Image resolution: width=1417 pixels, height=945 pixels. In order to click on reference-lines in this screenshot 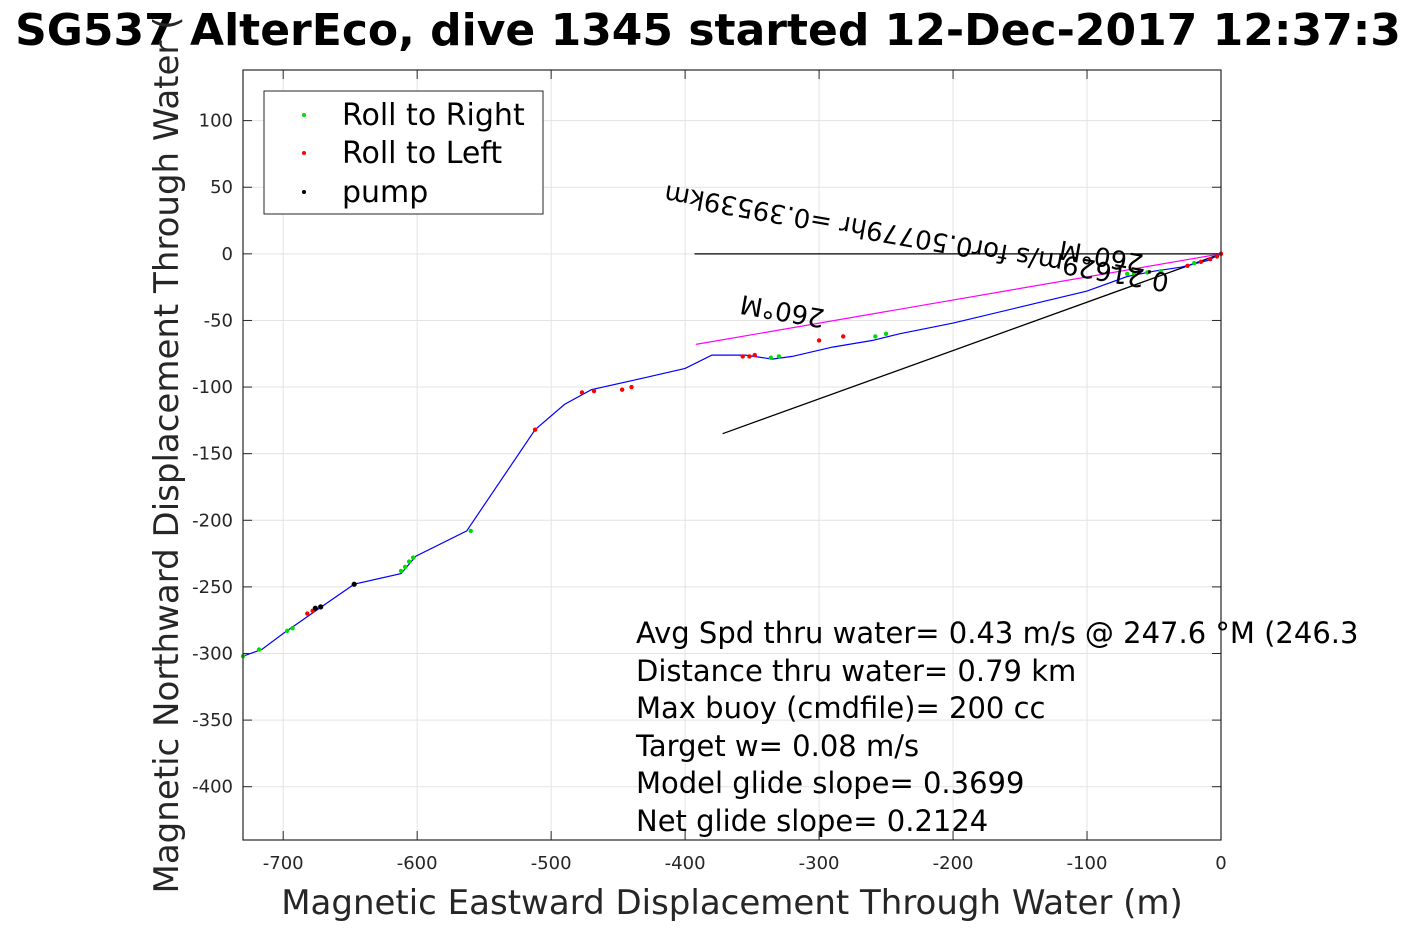, I will do `click(958, 344)`.